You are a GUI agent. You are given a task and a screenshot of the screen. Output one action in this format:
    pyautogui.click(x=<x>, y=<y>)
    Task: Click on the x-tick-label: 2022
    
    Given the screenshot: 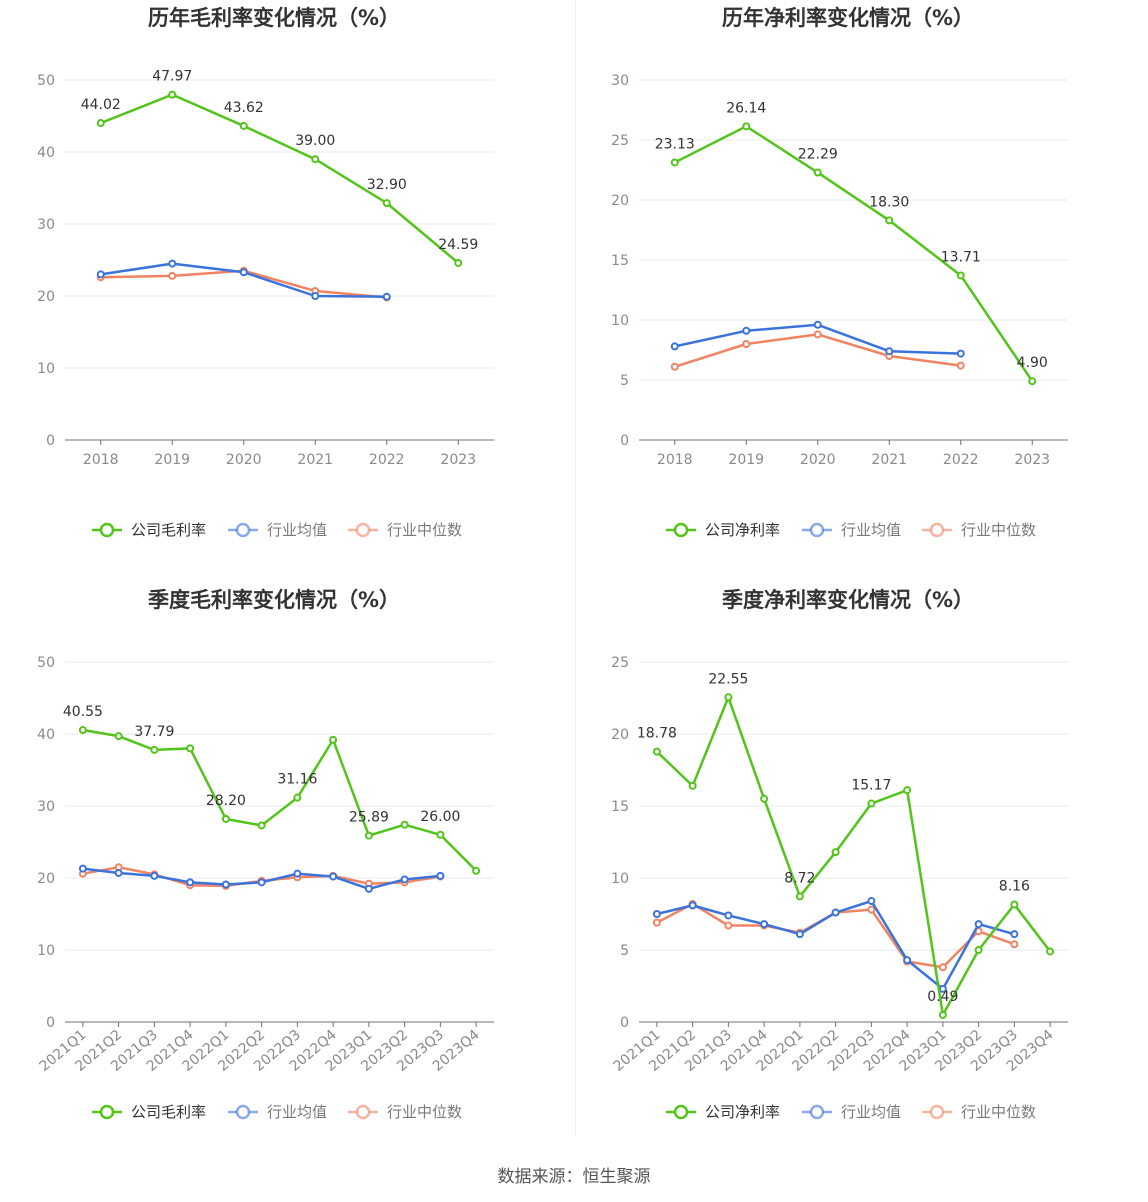 What is the action you would take?
    pyautogui.click(x=961, y=460)
    